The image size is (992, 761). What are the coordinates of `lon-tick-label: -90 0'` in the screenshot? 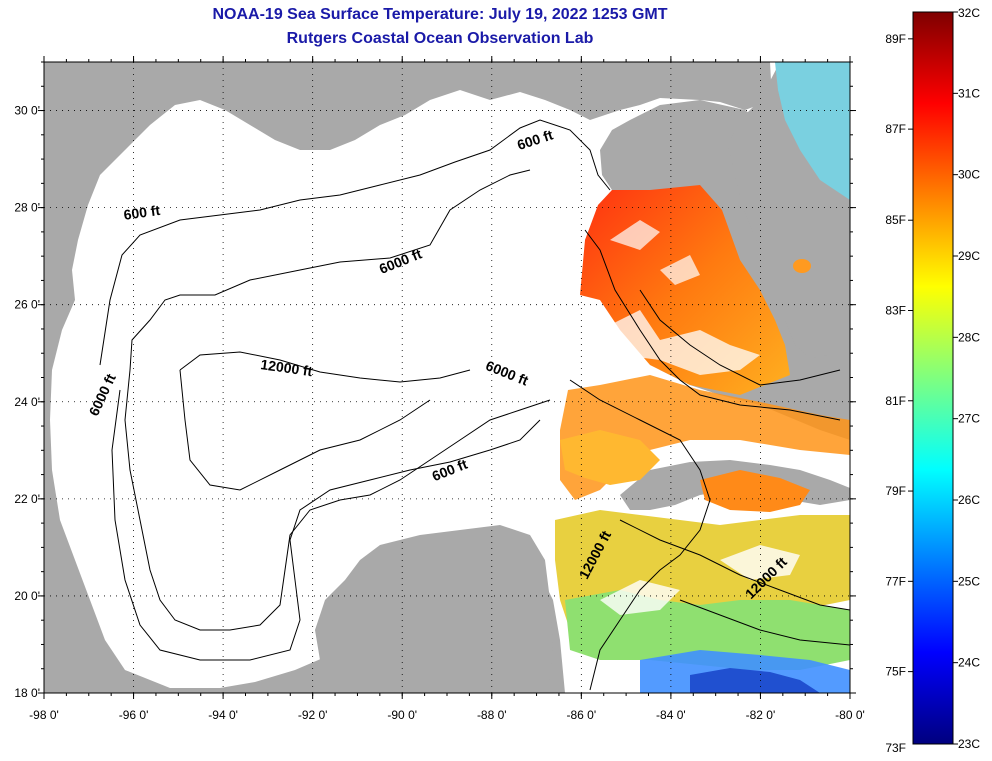 It's located at (402, 715).